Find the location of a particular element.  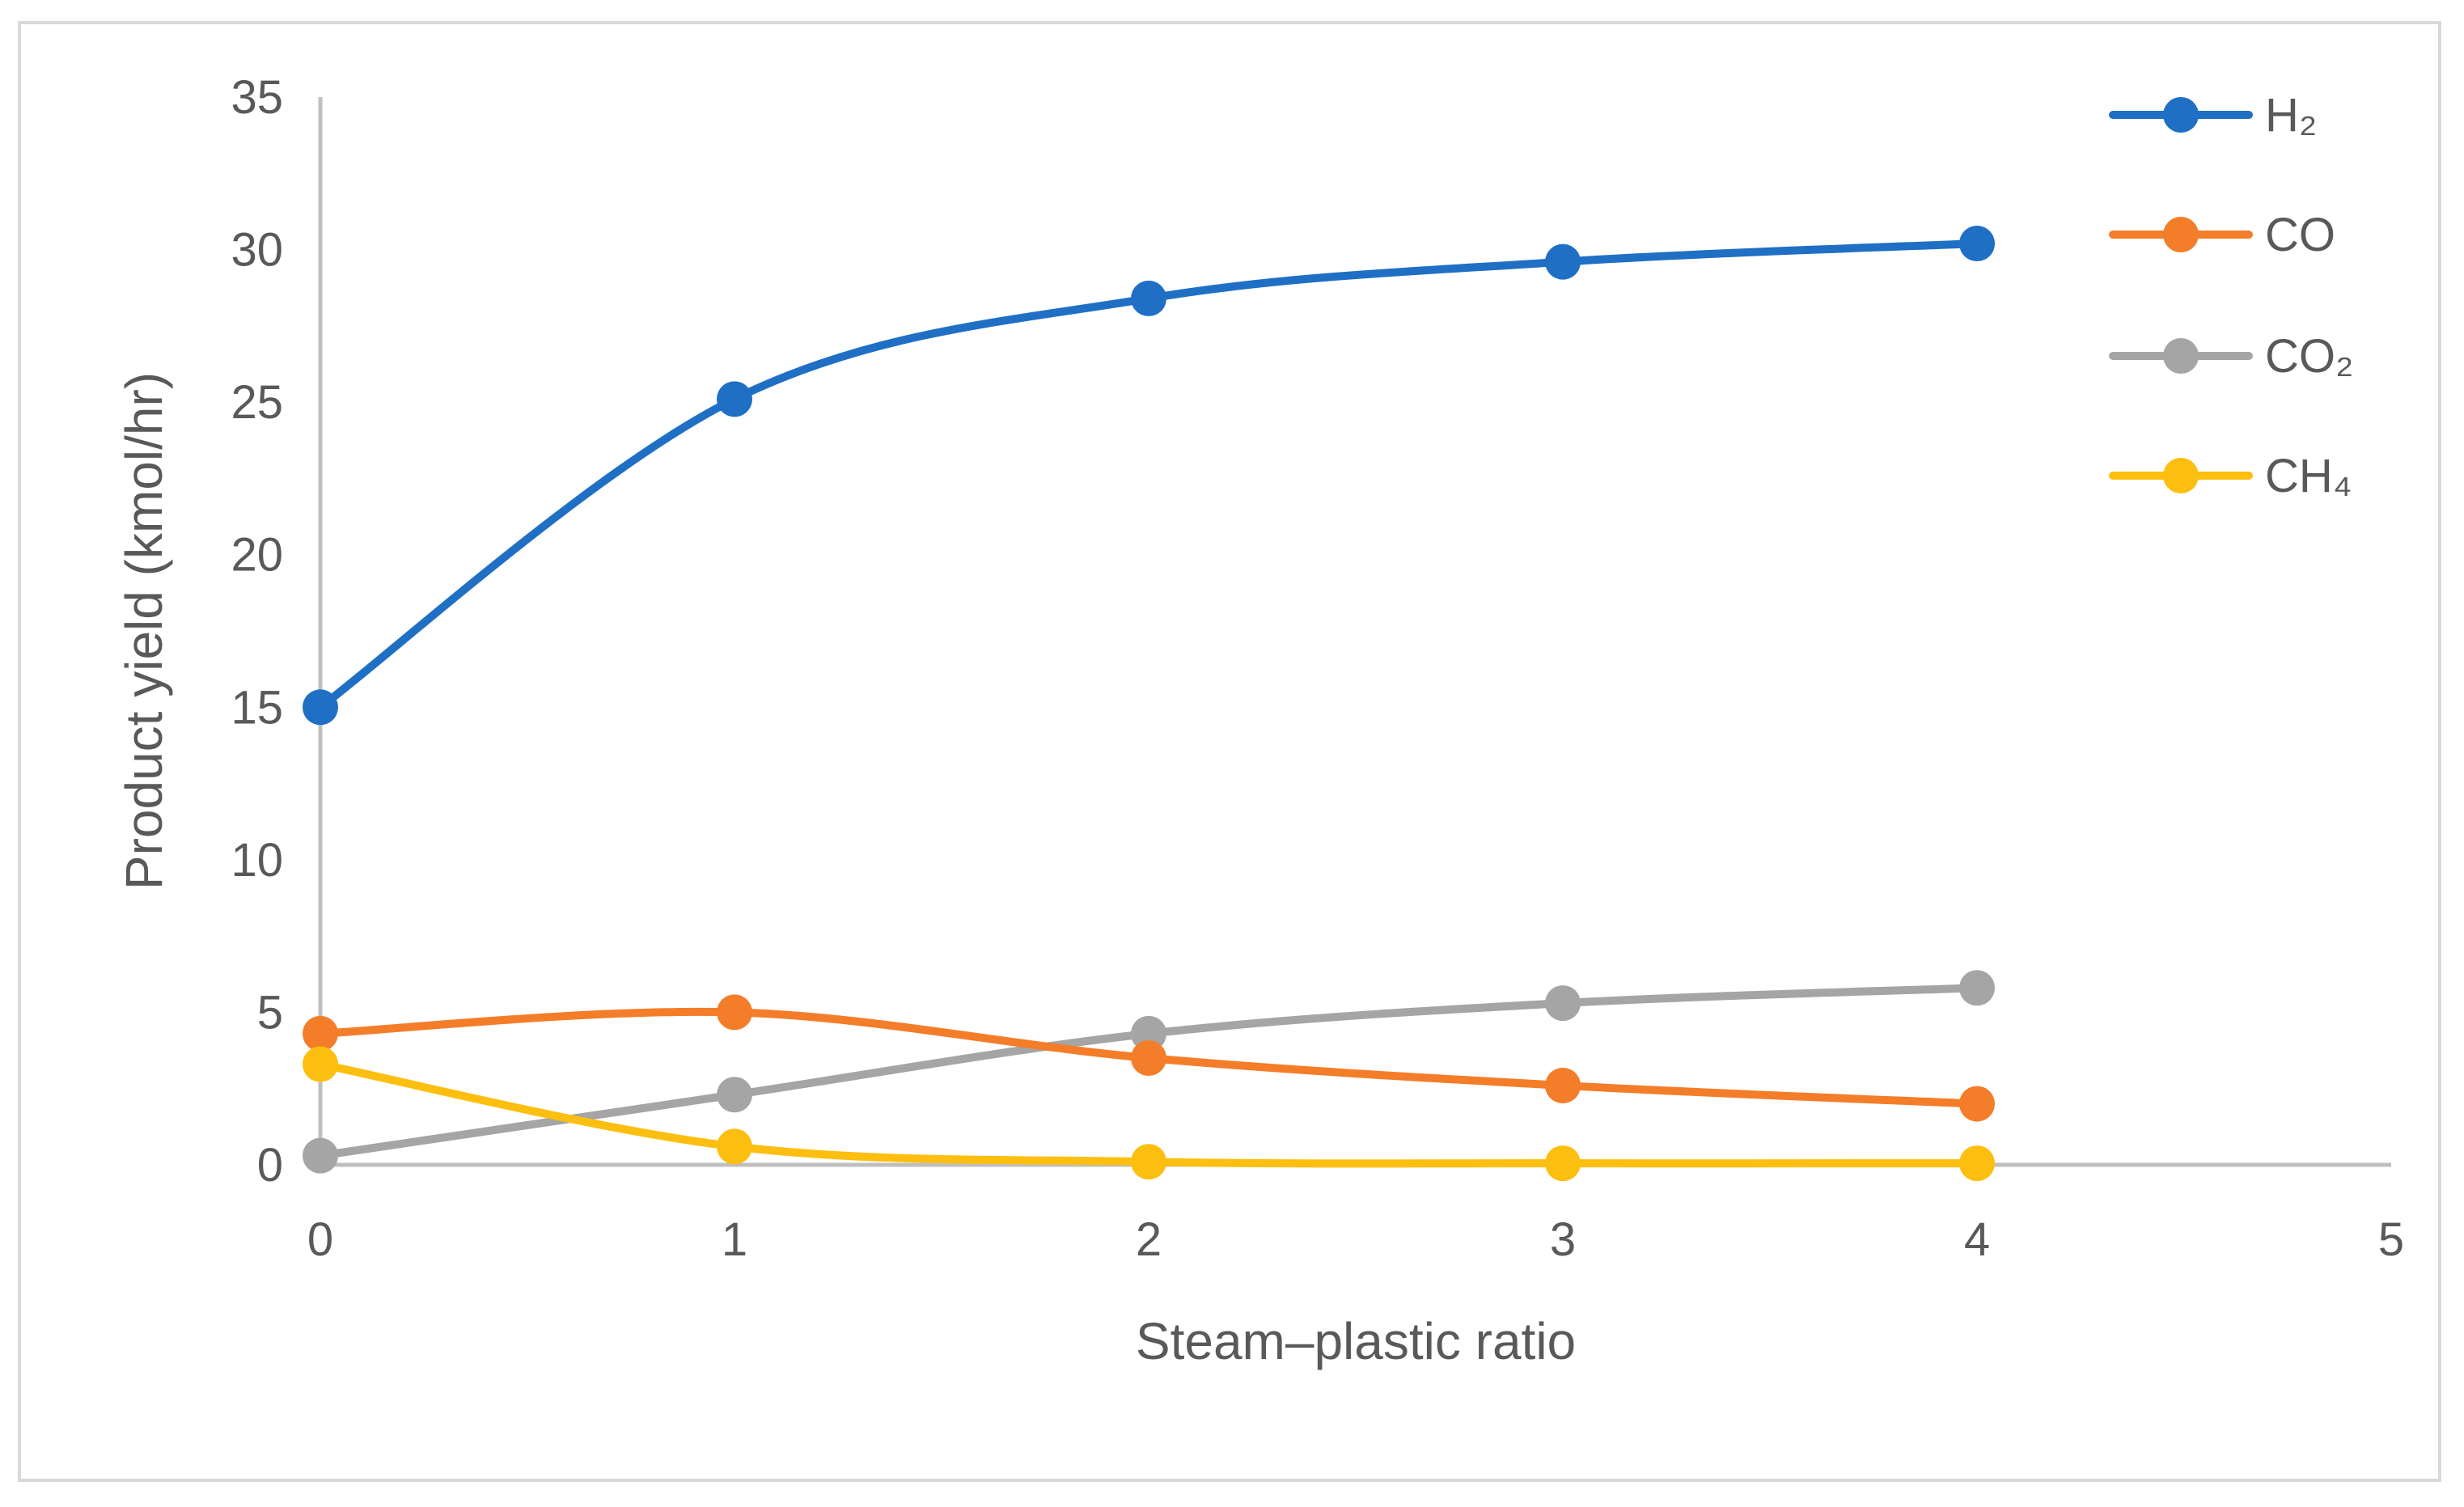

y-tick-label: 10 is located at coordinates (257, 860).